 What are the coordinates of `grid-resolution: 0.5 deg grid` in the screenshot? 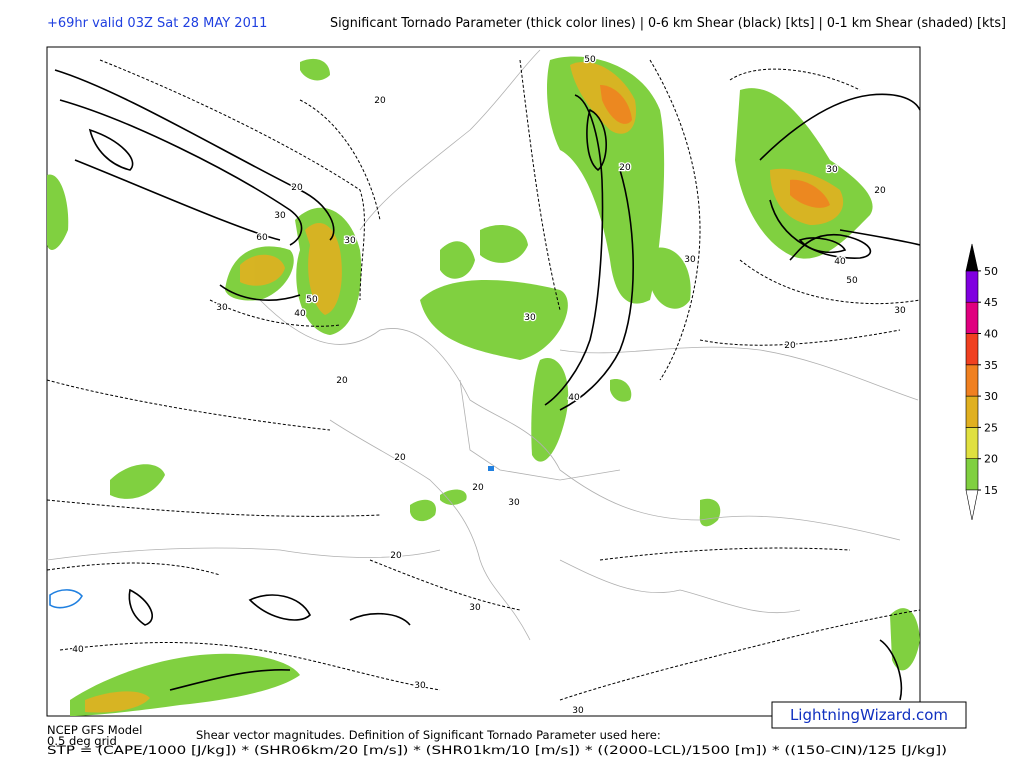 It's located at (82, 741).